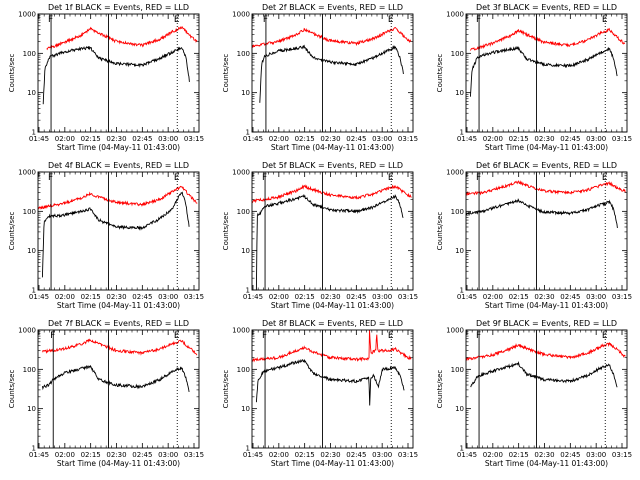  What do you see at coordinates (118, 7) in the screenshot?
I see `chart-title: Det 1f BLACK = Events, RED = LLD` at bounding box center [118, 7].